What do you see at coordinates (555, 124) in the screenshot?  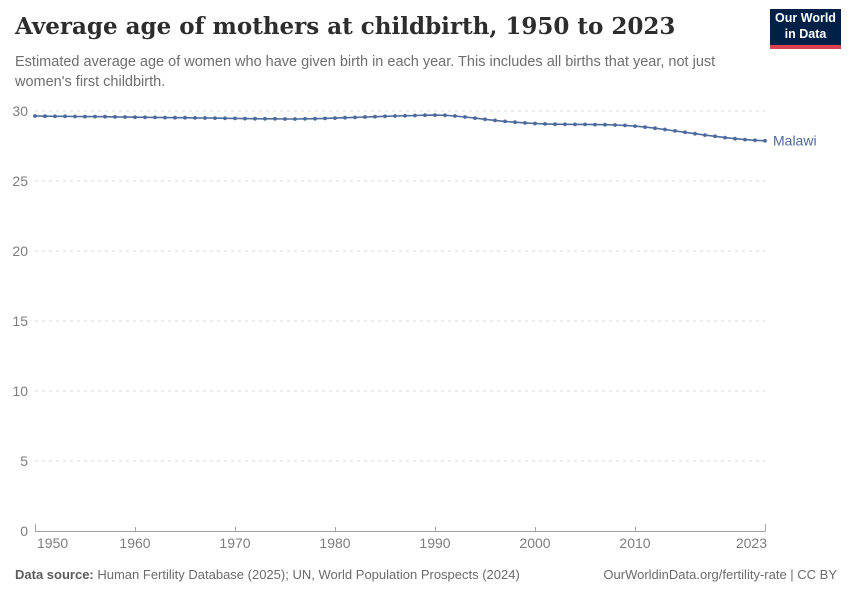 I see `data-point-2002` at bounding box center [555, 124].